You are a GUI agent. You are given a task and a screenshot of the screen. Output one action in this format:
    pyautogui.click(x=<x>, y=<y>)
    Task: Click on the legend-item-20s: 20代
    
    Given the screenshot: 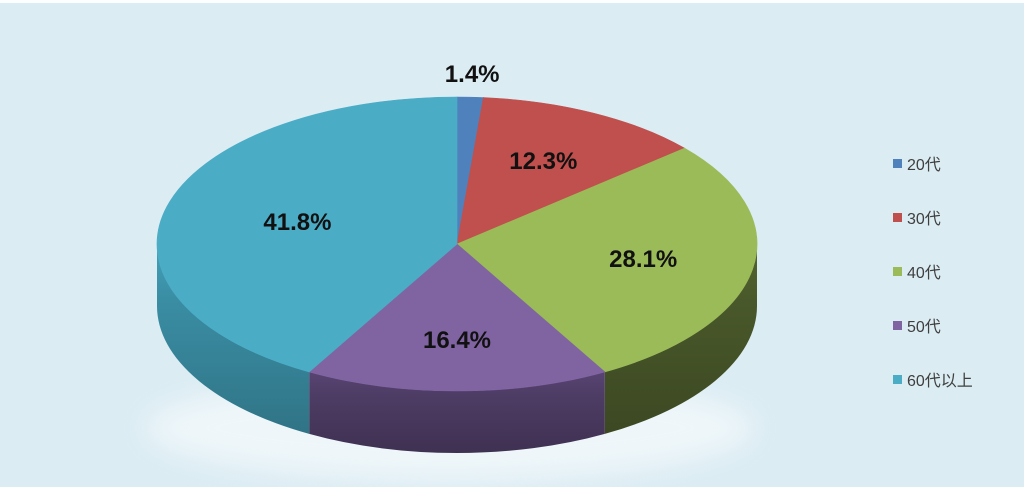 What is the action you would take?
    pyautogui.click(x=933, y=163)
    